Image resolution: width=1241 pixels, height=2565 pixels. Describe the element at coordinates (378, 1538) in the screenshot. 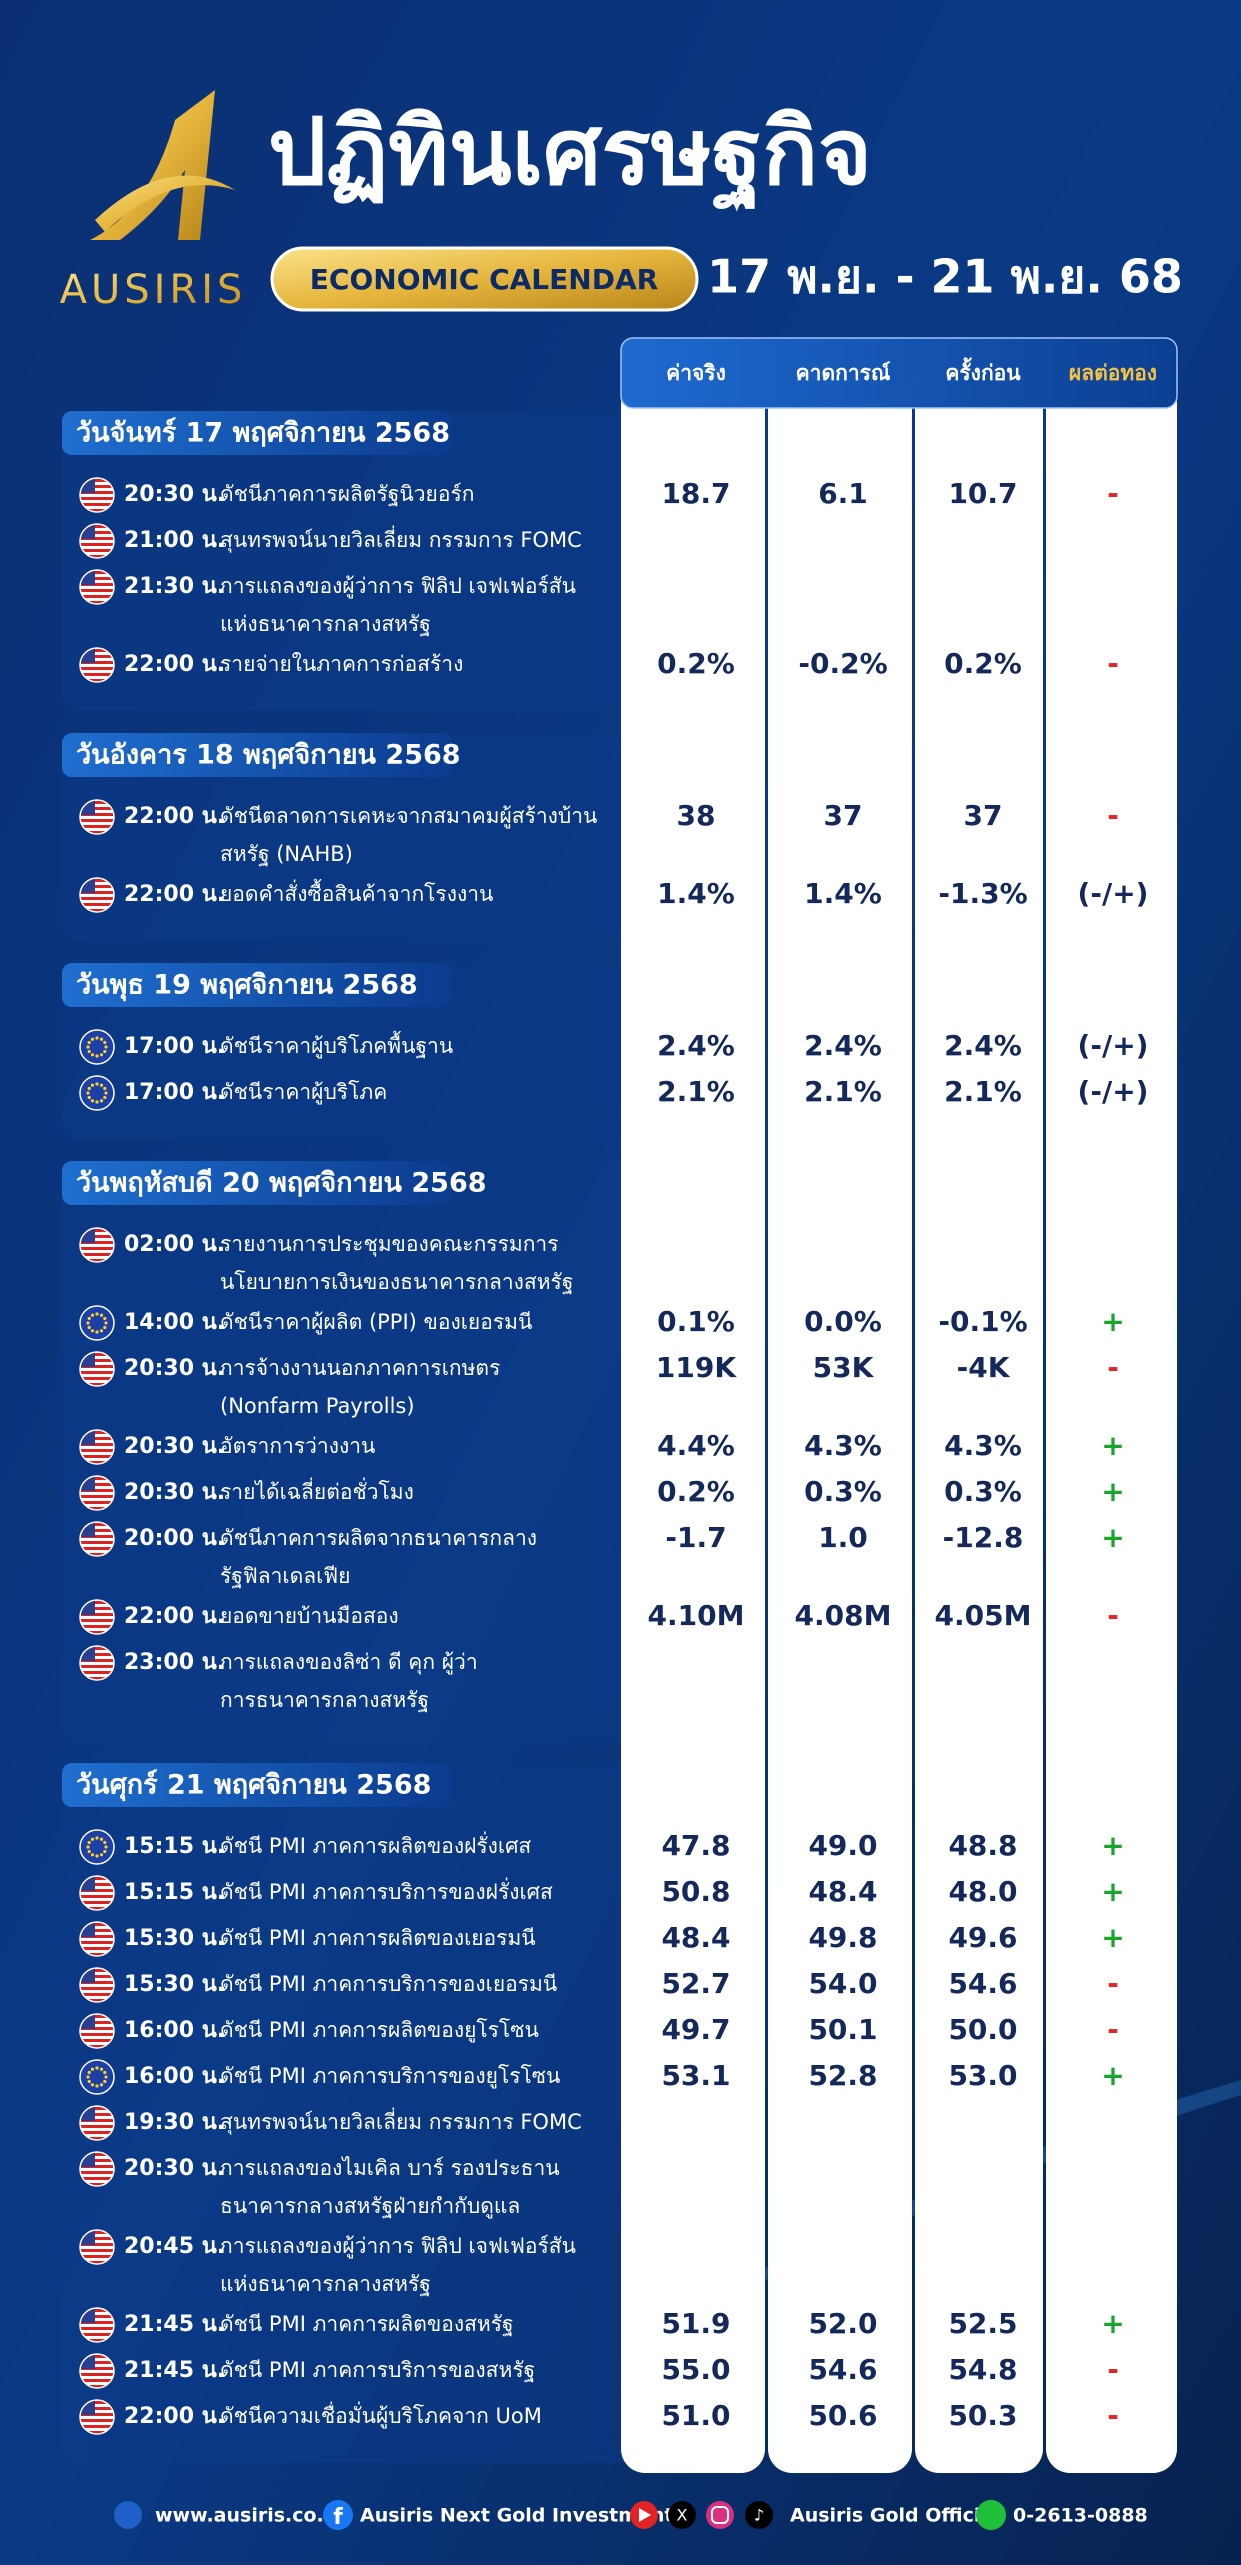

I see `event-title: ดัชนีภาคการผลิตจากธนาคารกลาง` at that location.